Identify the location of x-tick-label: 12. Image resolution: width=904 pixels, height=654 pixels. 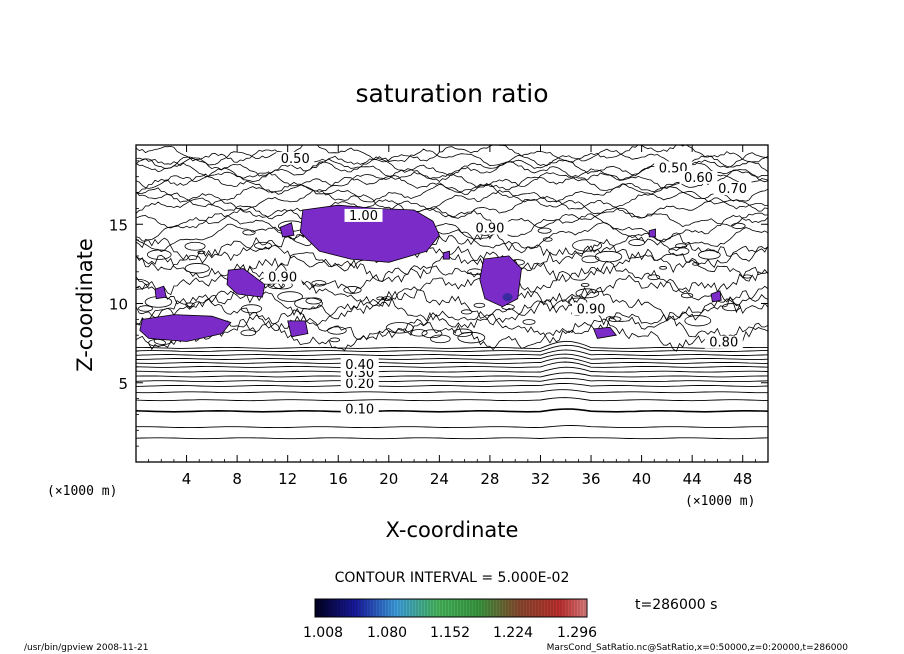
(287, 479).